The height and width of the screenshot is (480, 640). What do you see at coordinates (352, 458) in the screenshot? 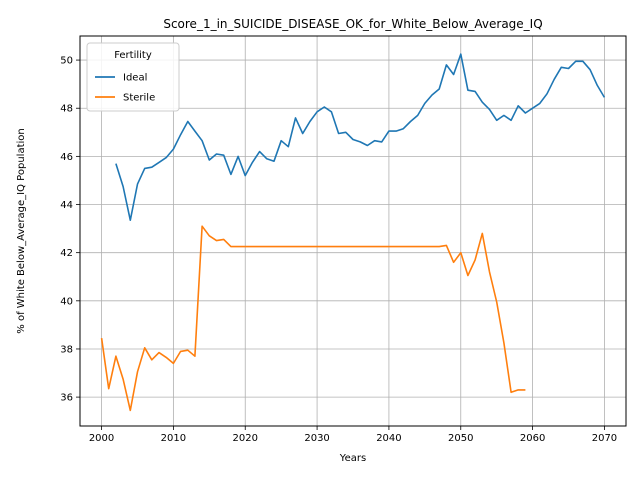
I see `x-axis-label: Years` at bounding box center [352, 458].